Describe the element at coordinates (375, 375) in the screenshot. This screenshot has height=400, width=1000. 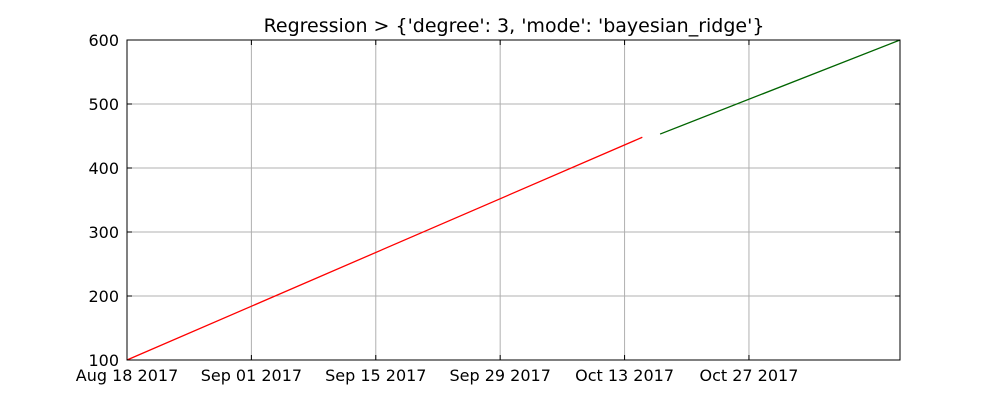
I see `x-tick-label: Sep 15 2017` at that location.